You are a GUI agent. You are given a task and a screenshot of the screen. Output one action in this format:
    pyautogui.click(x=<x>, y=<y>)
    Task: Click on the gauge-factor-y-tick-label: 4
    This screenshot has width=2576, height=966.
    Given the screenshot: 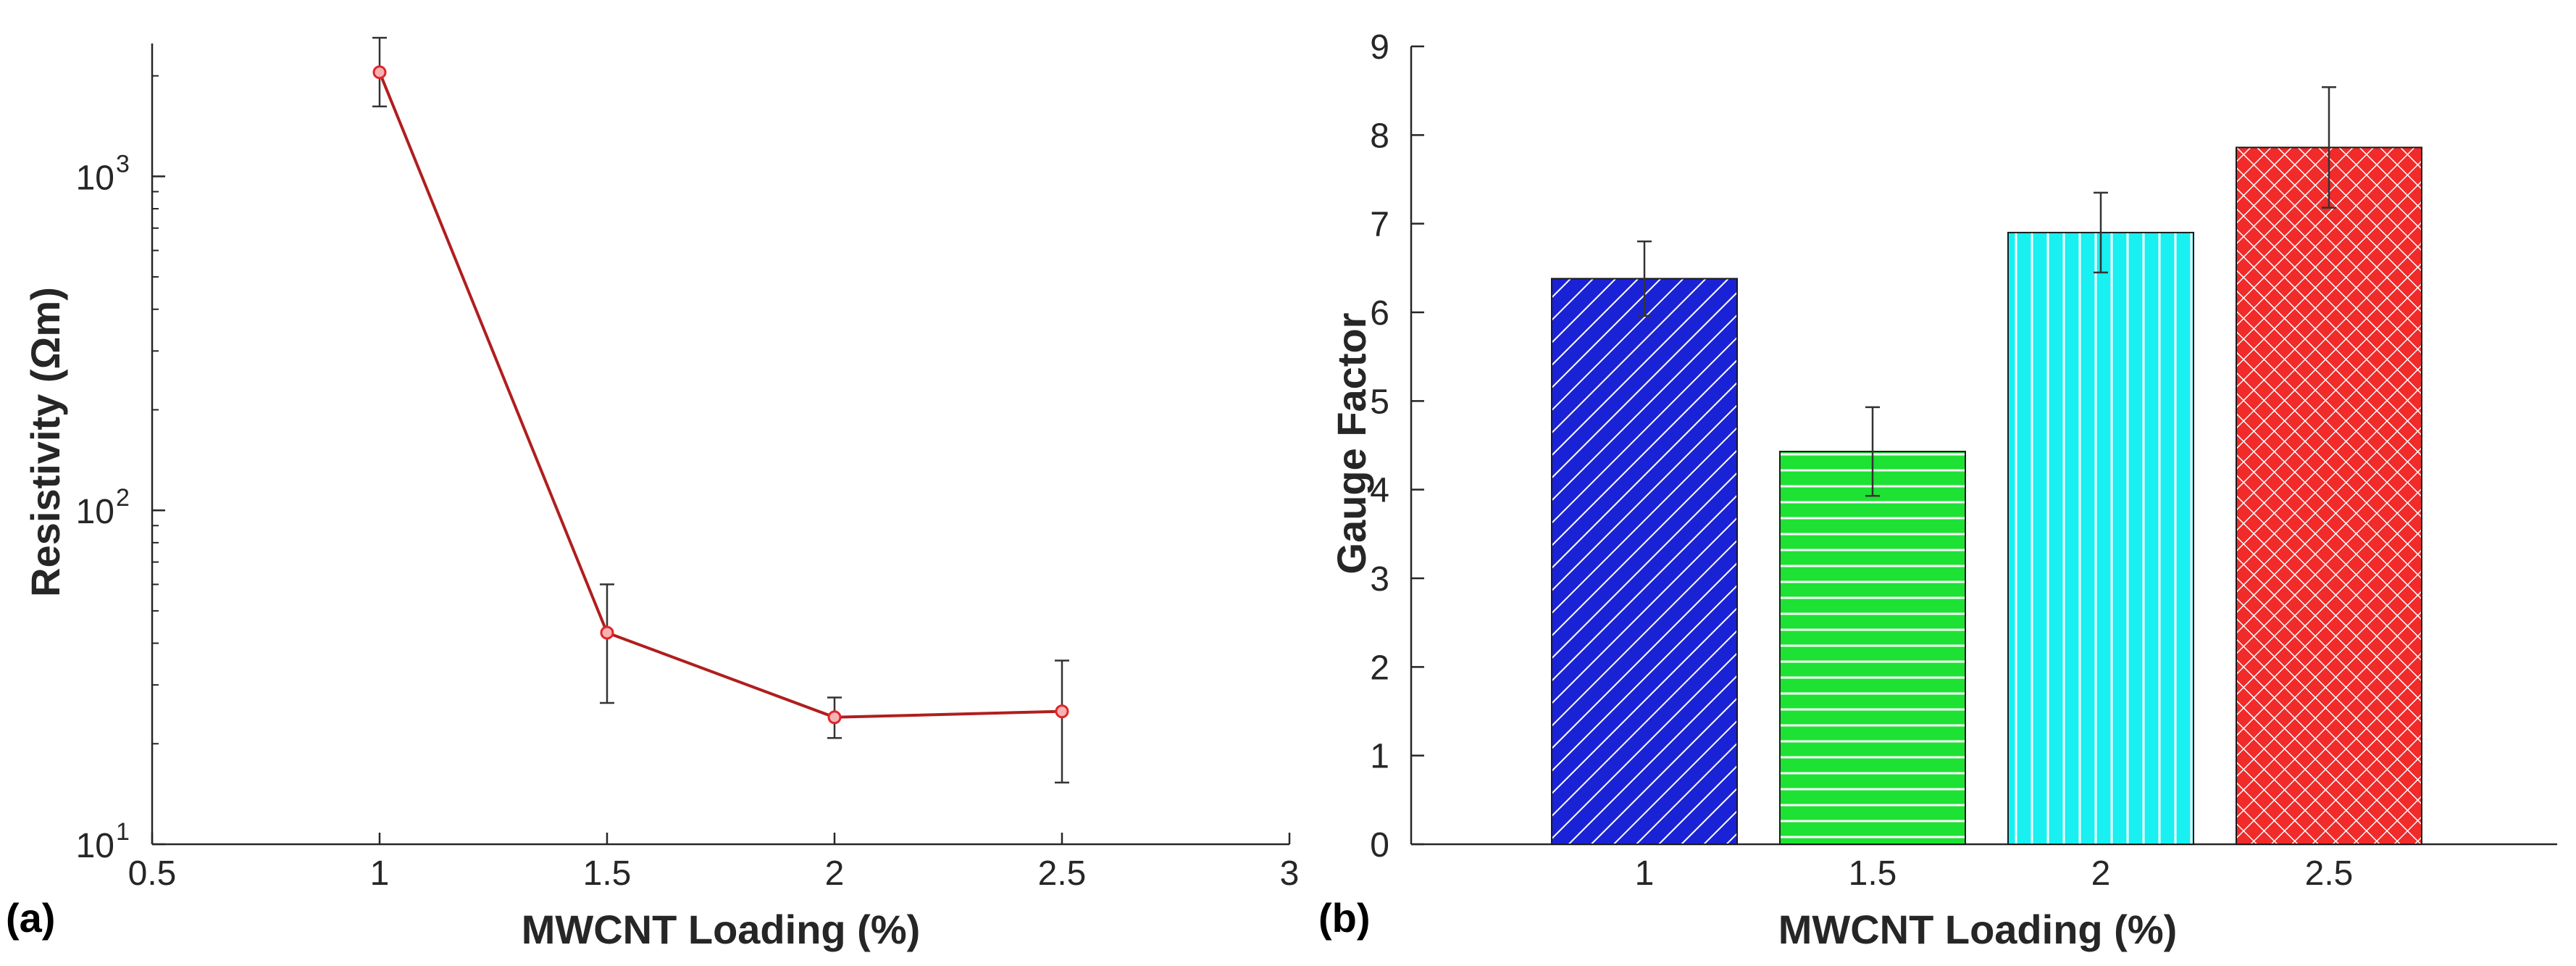 What is the action you would take?
    pyautogui.click(x=1379, y=491)
    